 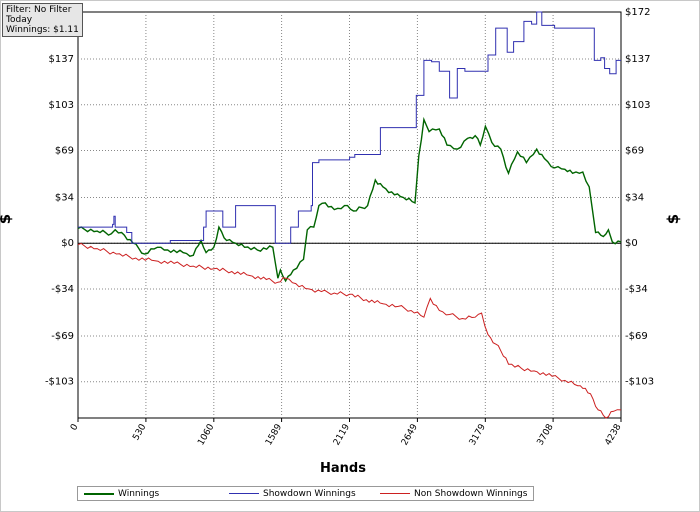 What do you see at coordinates (75, 427) in the screenshot?
I see `x-tick-label: 0` at bounding box center [75, 427].